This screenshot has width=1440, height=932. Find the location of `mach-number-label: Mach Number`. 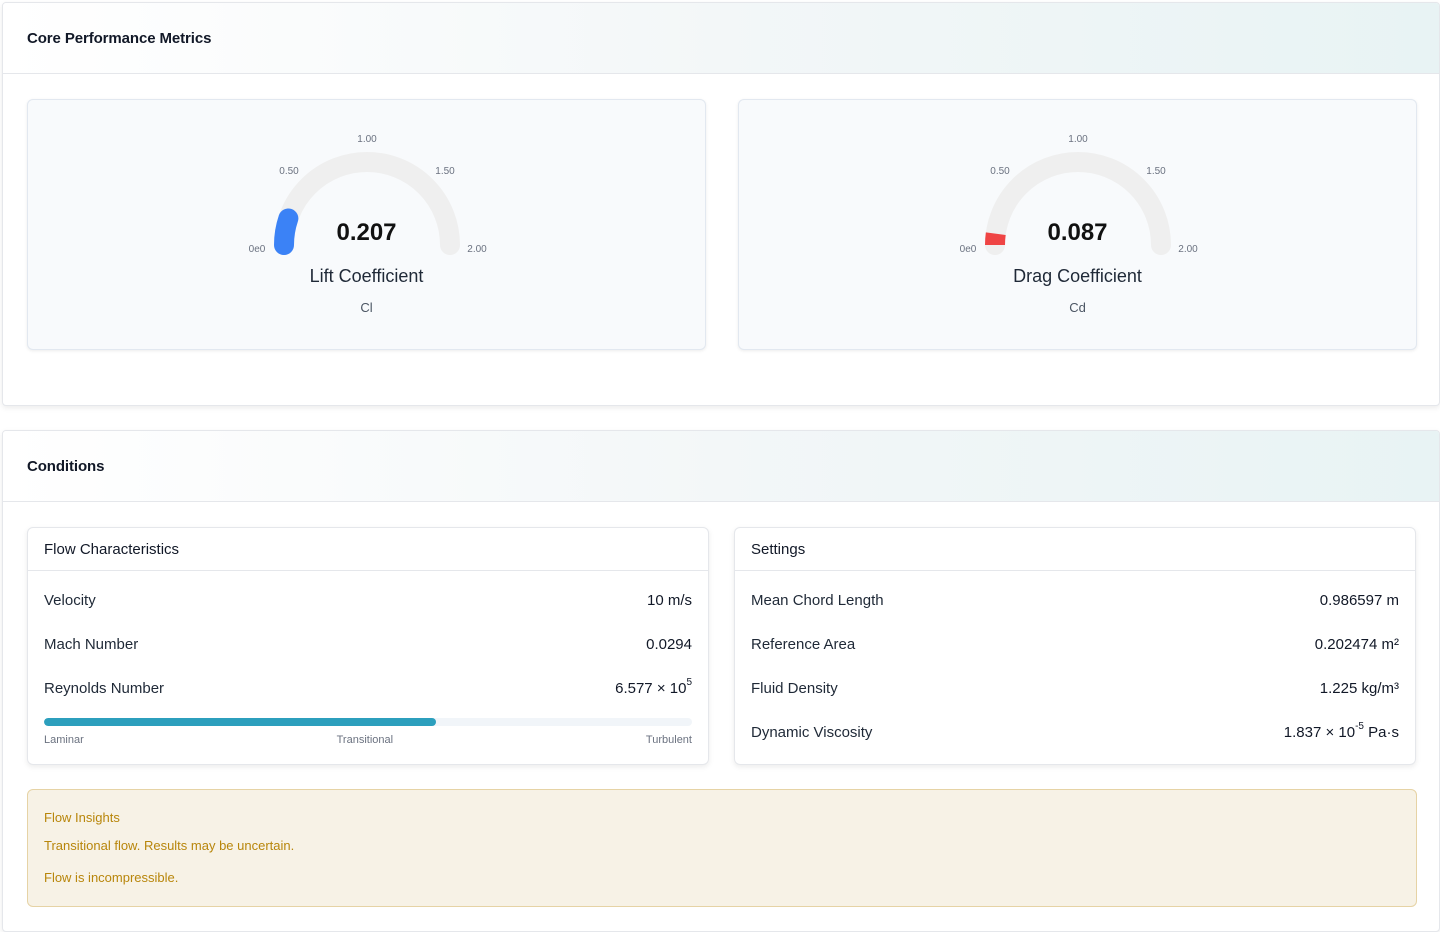

mach-number-label: Mach Number is located at coordinates (91, 644).